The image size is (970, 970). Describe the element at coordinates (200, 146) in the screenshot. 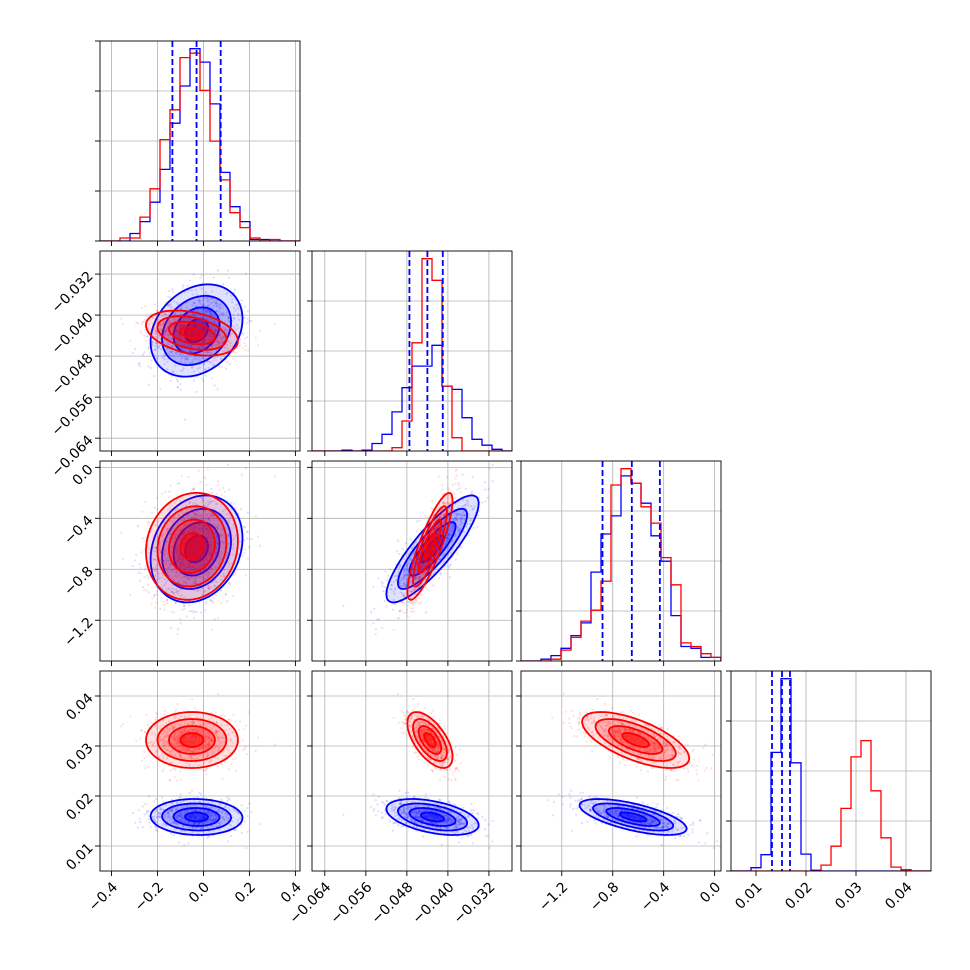

I see `histogram-series` at that location.